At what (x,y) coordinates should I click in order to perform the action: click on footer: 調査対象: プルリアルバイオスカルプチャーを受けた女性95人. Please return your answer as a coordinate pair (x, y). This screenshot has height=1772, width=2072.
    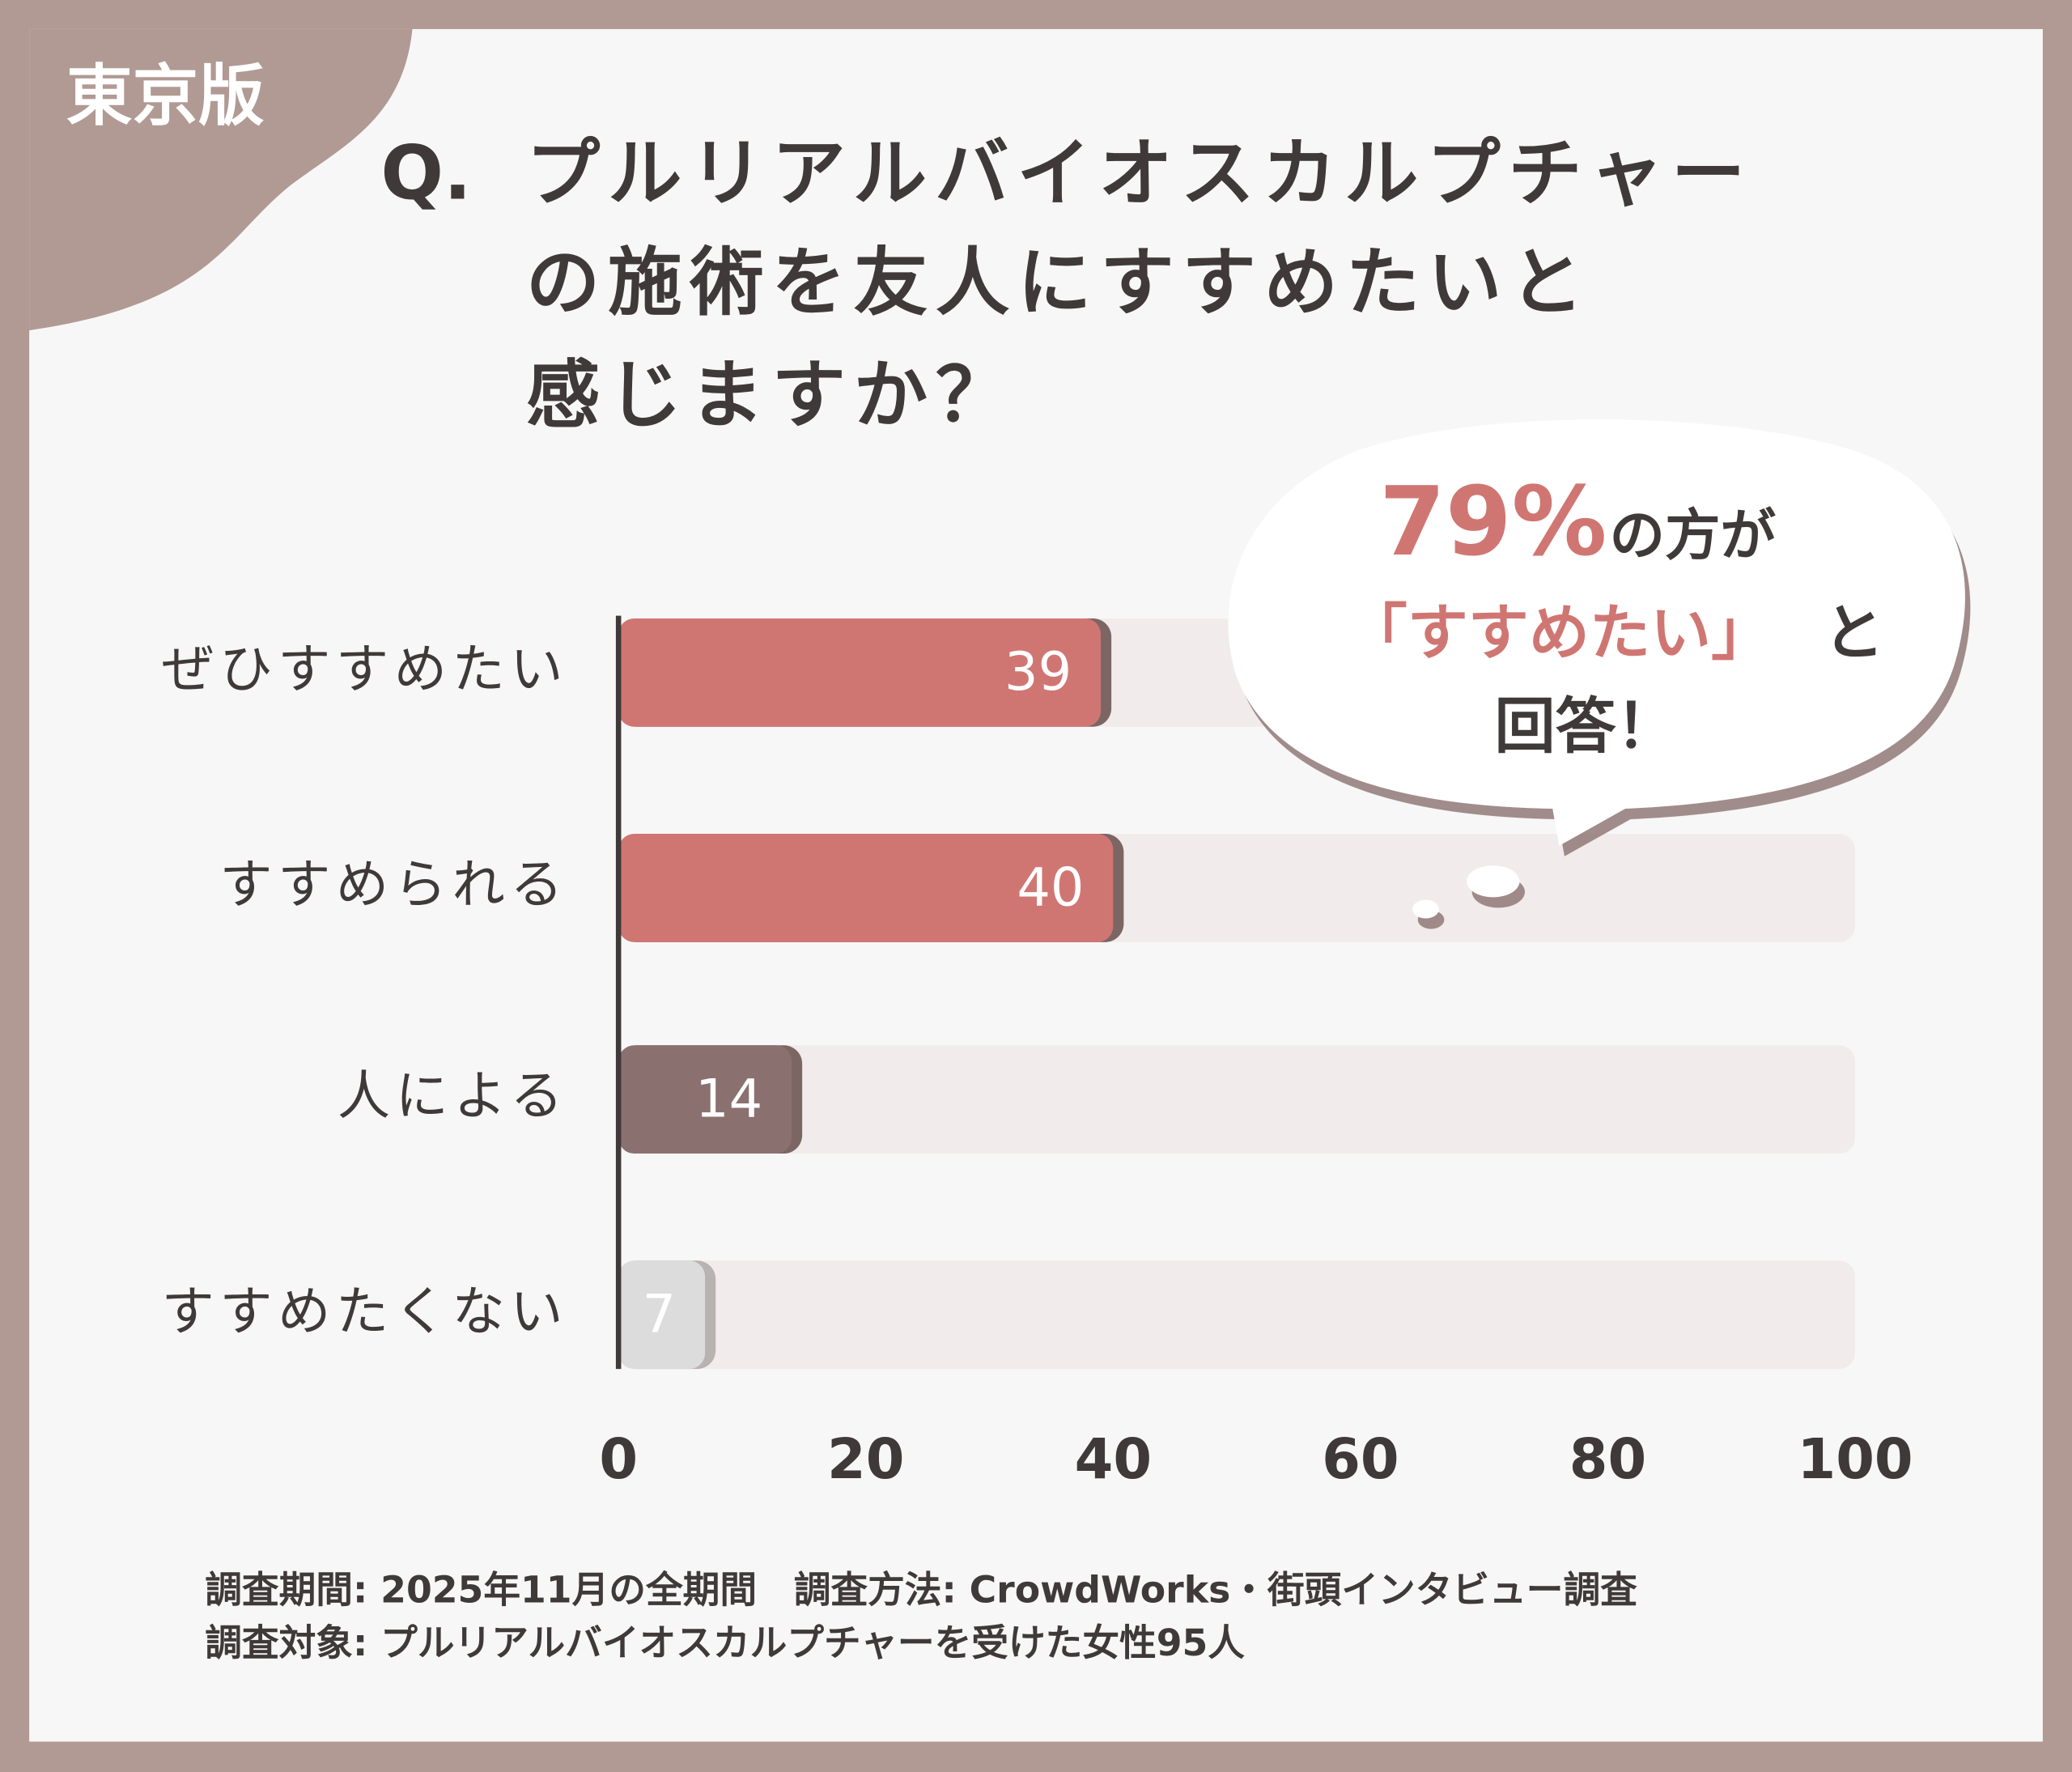
    Looking at the image, I should click on (725, 1643).